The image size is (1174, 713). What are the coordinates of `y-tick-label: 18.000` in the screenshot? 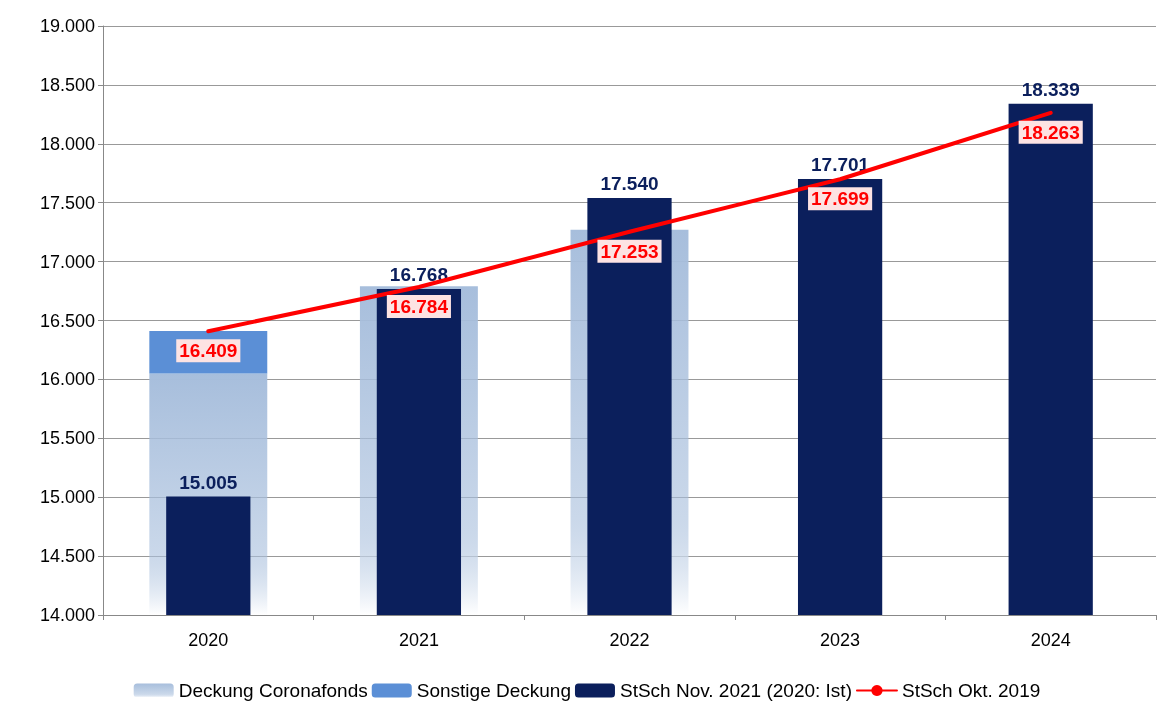 It's located at (67, 143).